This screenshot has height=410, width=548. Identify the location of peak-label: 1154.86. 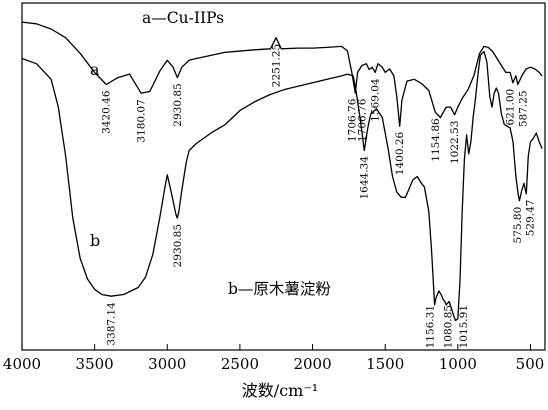
(436, 140).